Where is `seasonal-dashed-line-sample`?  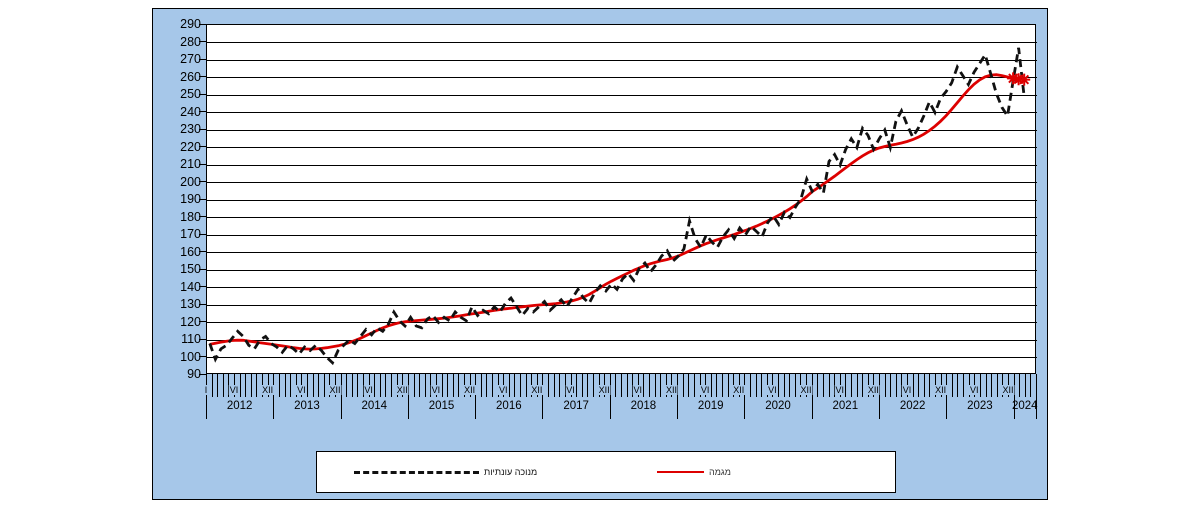 seasonal-dashed-line-sample is located at coordinates (416, 472).